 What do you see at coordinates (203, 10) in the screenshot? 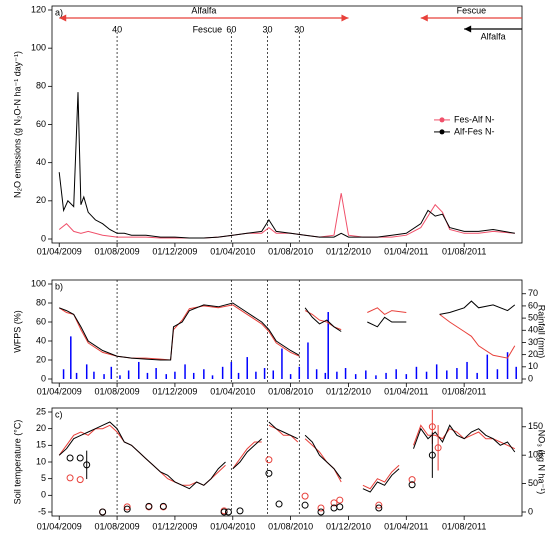
I see `period-label: Alfalfa` at bounding box center [203, 10].